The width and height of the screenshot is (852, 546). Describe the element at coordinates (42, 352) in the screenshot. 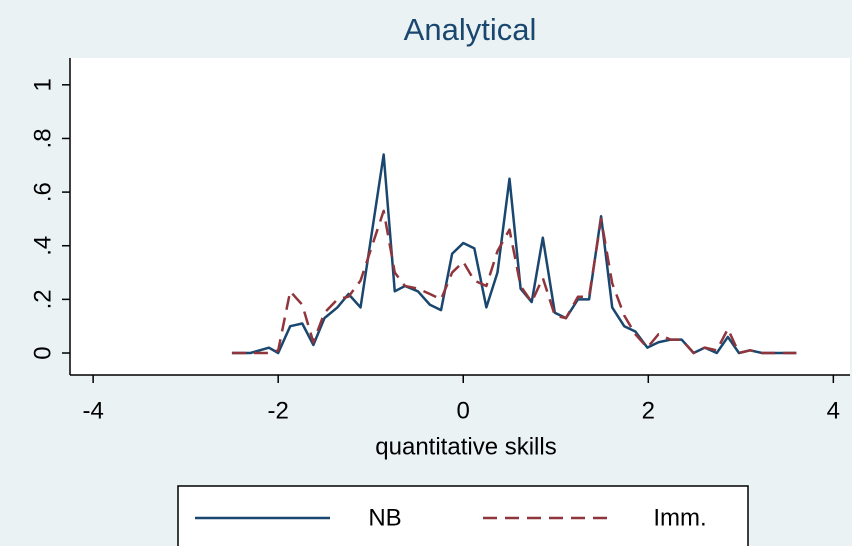

I see `y-tick-label: 0` at that location.